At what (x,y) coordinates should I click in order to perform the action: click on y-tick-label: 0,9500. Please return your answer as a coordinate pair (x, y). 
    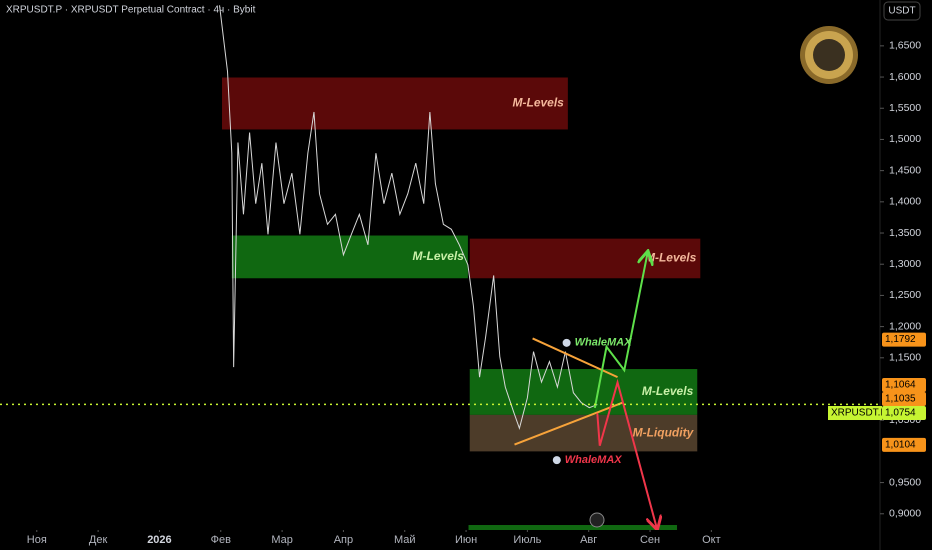
    Looking at the image, I should click on (905, 482).